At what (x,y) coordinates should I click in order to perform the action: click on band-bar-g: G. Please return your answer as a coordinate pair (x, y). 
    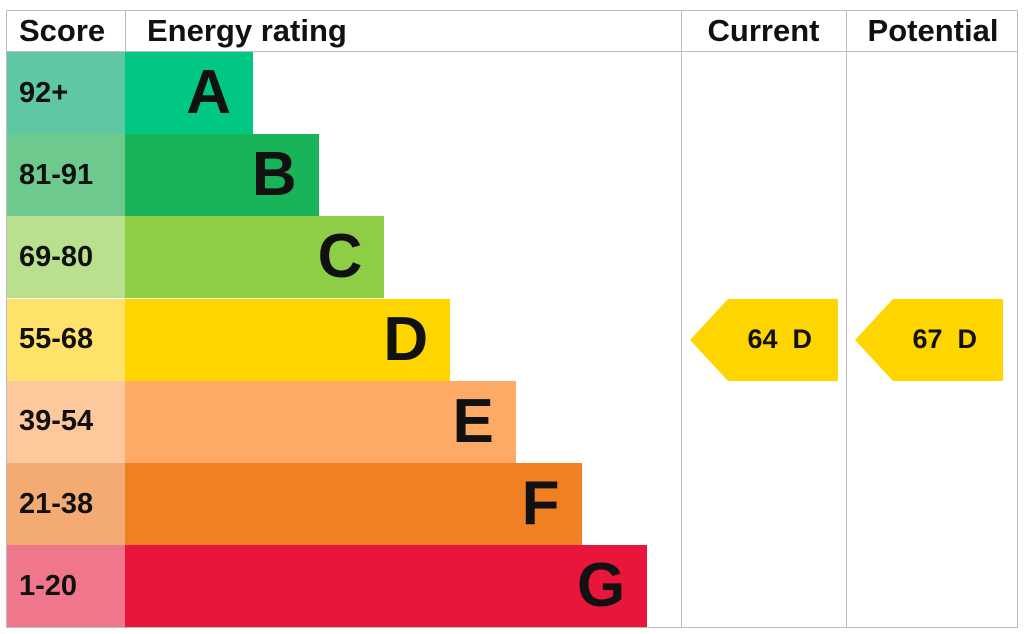
    Looking at the image, I should click on (386, 586).